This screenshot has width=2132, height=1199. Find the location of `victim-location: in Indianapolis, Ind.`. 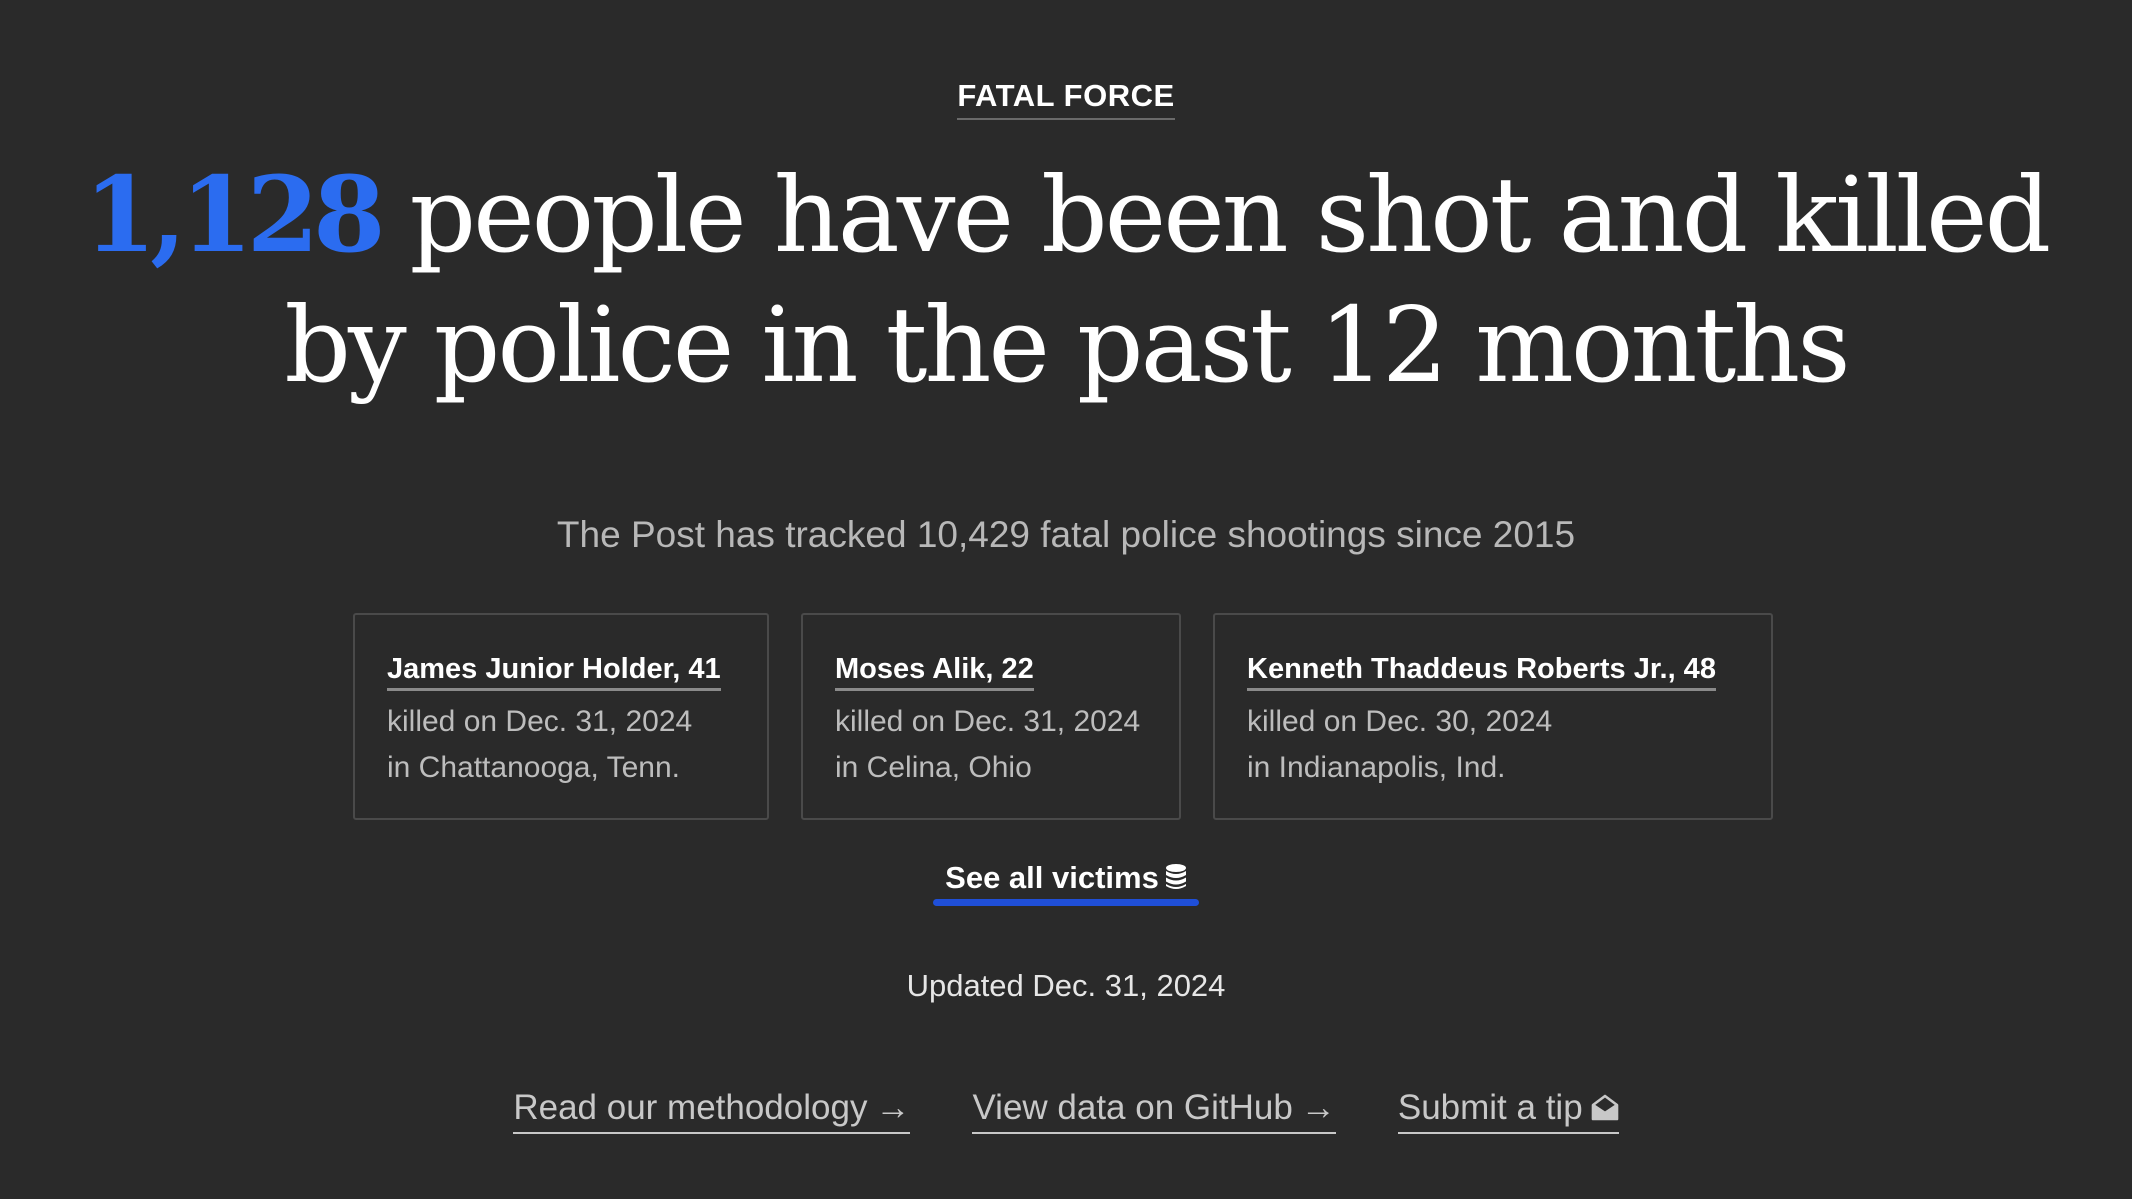

victim-location: in Indianapolis, Ind. is located at coordinates (1376, 767).